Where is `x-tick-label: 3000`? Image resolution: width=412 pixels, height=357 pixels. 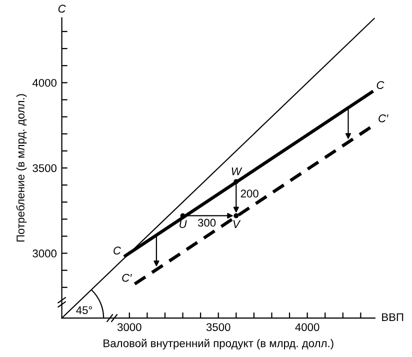
x-tick-label: 3000 is located at coordinates (129, 327).